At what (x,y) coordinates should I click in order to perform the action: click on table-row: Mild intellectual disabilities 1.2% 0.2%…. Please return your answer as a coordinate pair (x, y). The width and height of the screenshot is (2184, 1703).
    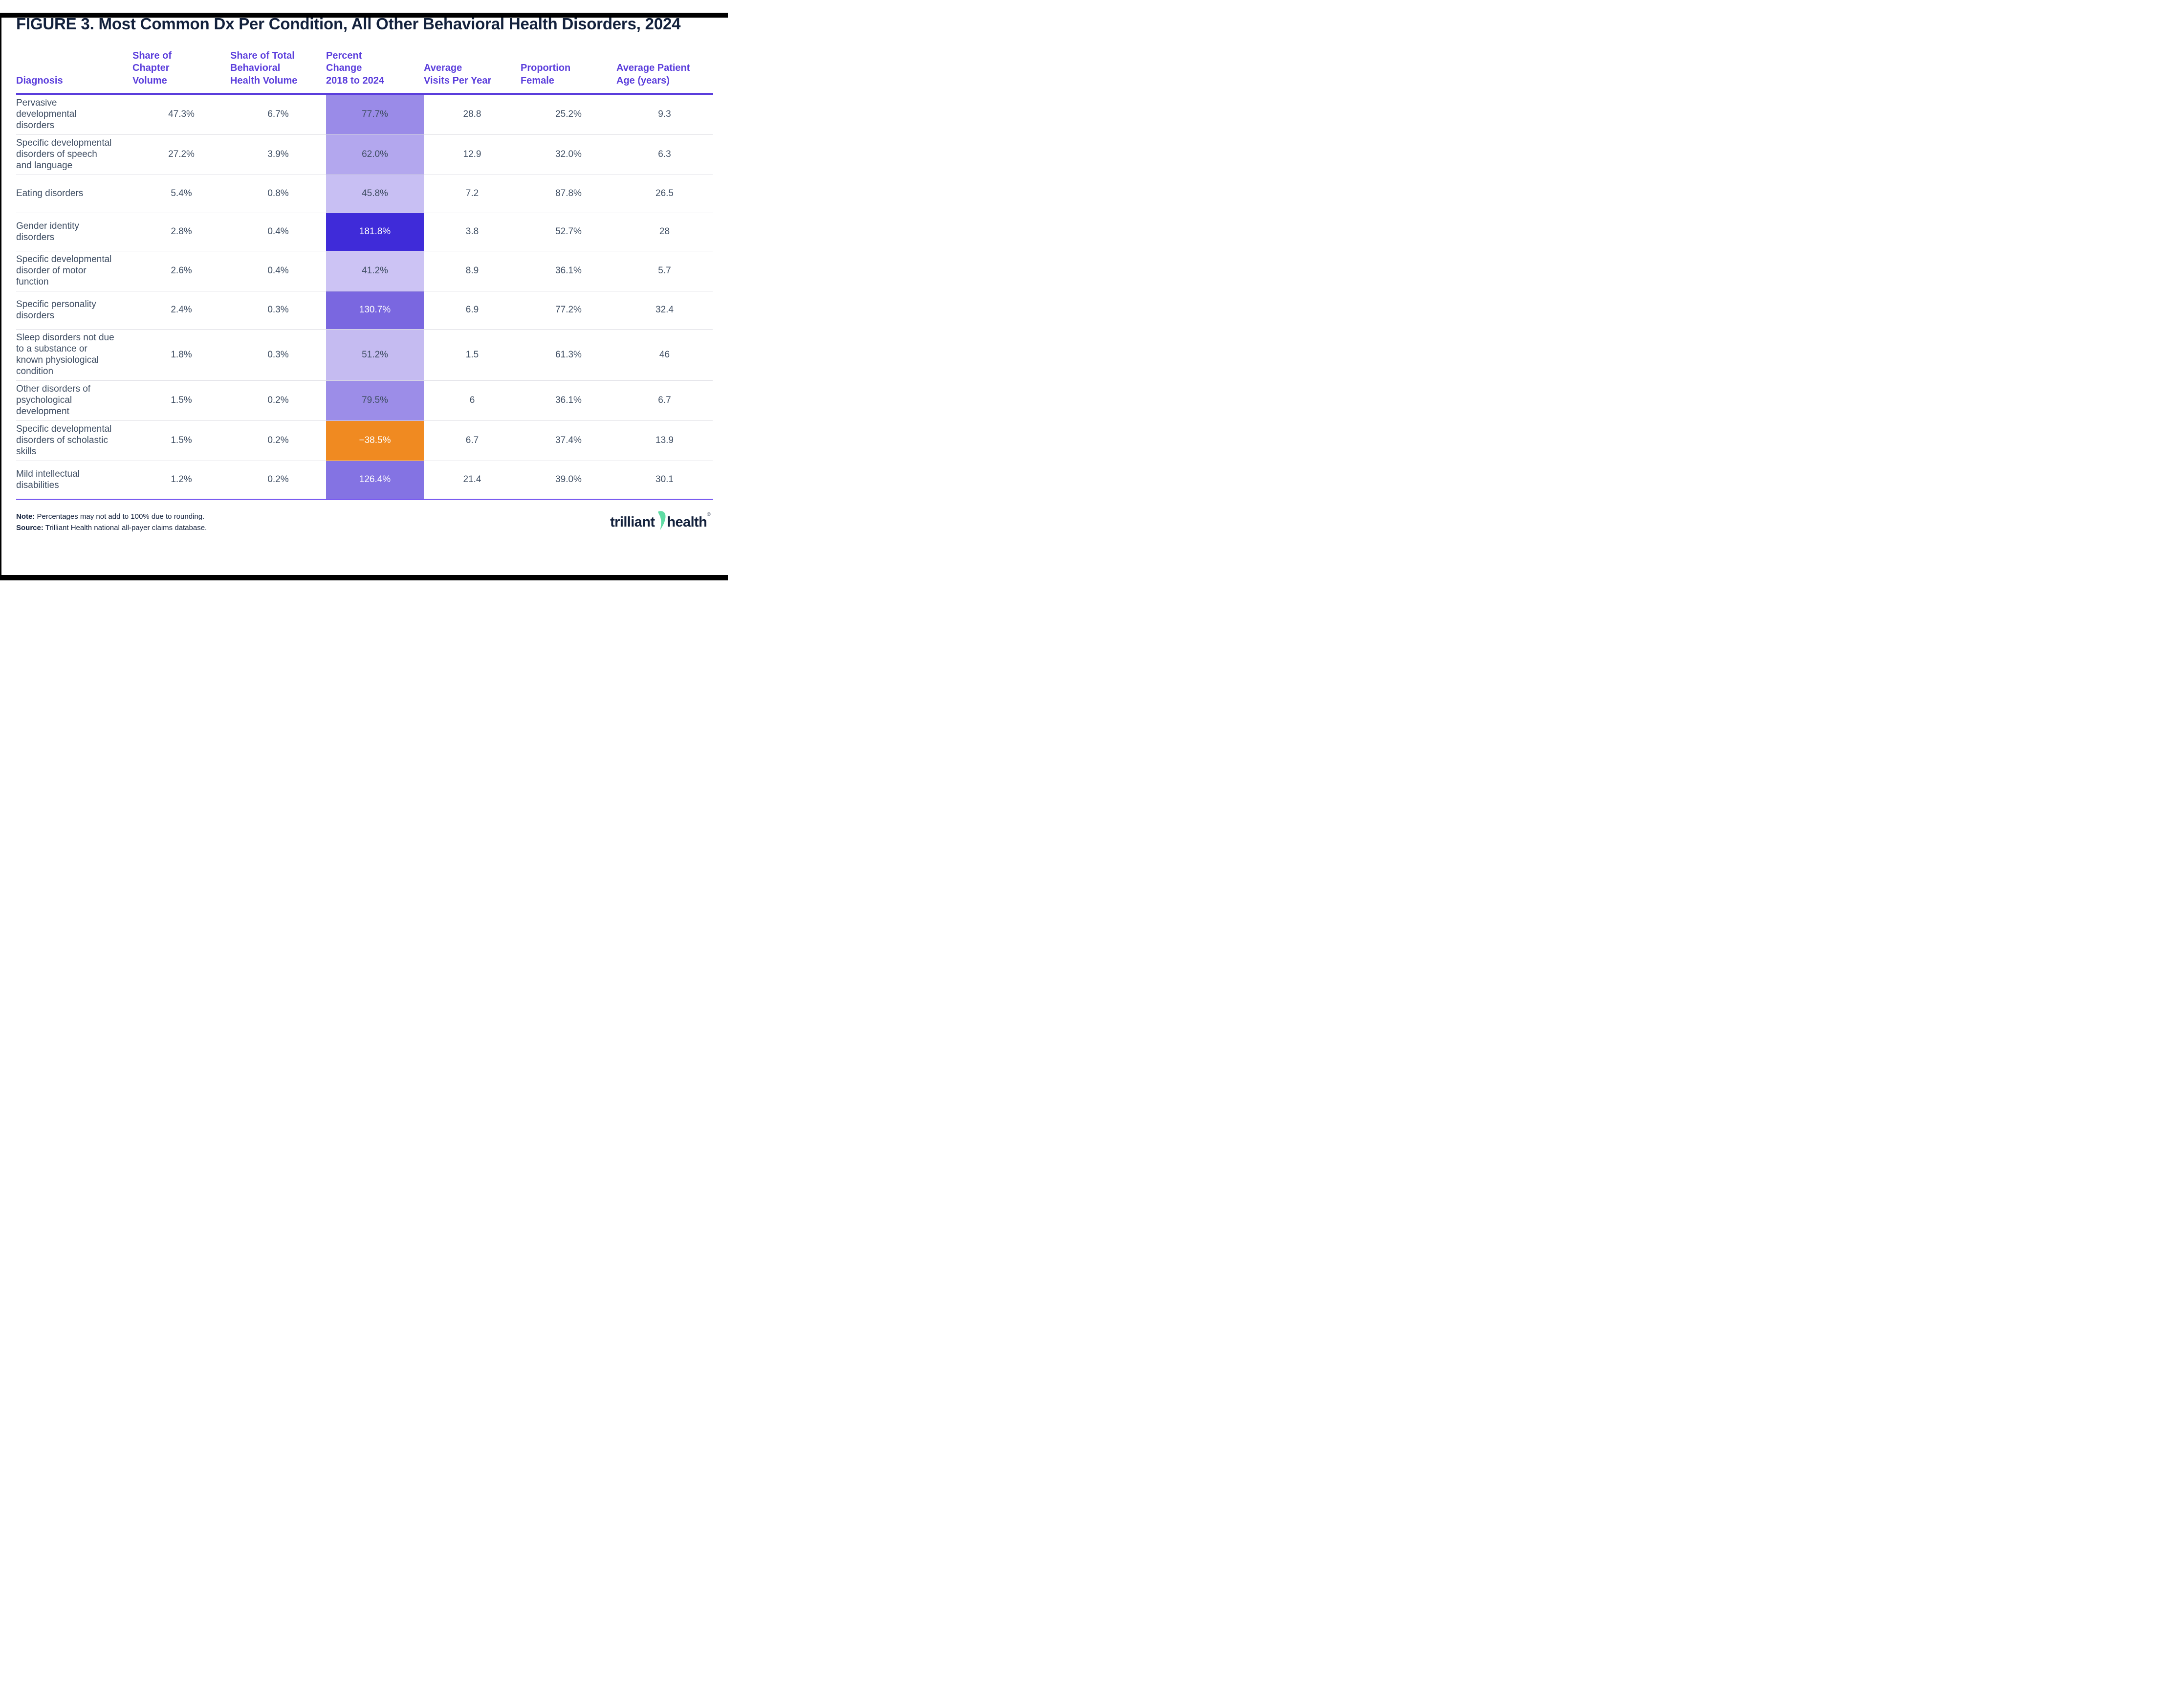
    Looking at the image, I should click on (364, 480).